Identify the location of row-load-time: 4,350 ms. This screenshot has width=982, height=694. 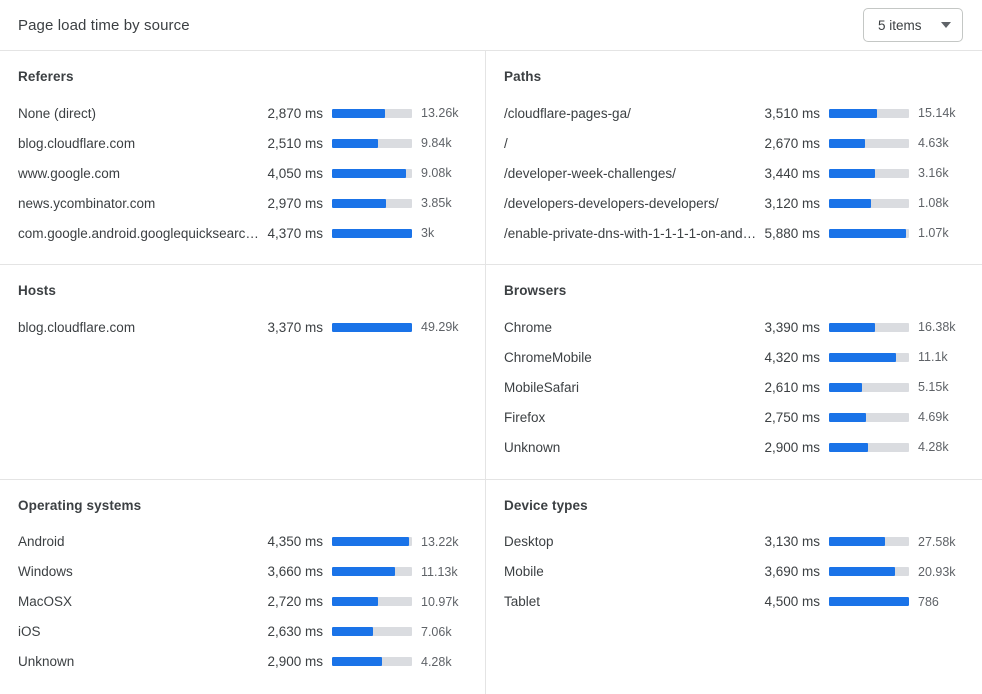
(295, 542).